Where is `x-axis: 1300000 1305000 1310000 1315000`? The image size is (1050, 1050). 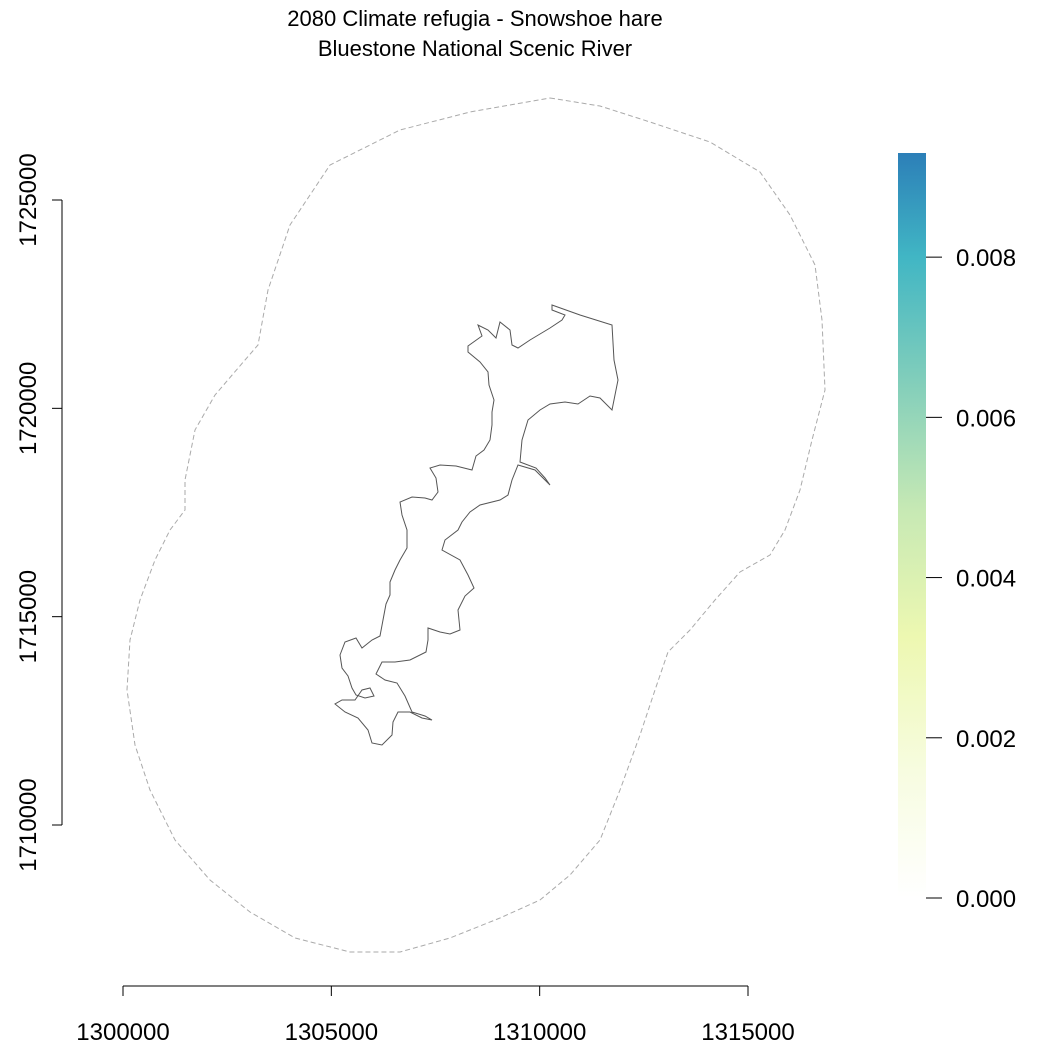 x-axis: 1300000 1305000 1310000 1315000 is located at coordinates (435, 1015).